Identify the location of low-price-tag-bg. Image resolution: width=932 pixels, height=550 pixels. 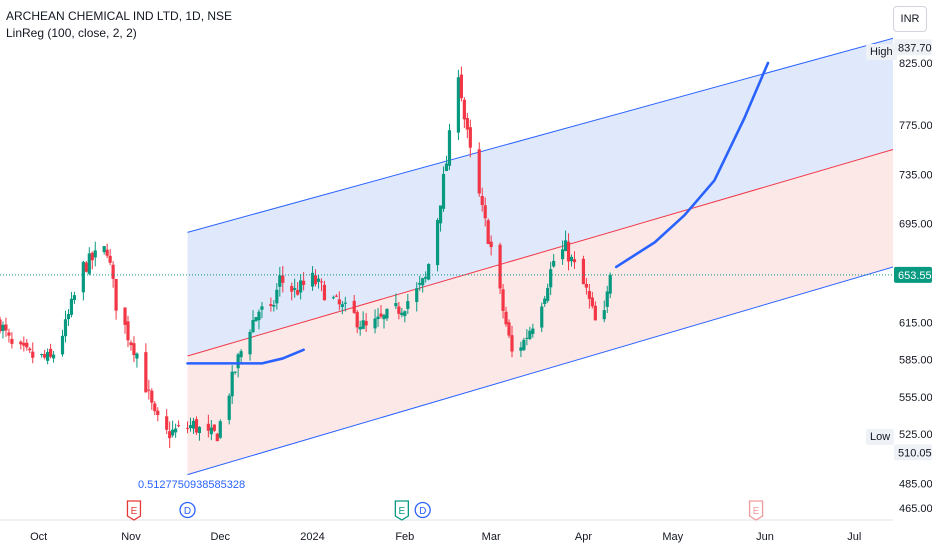
(913, 452).